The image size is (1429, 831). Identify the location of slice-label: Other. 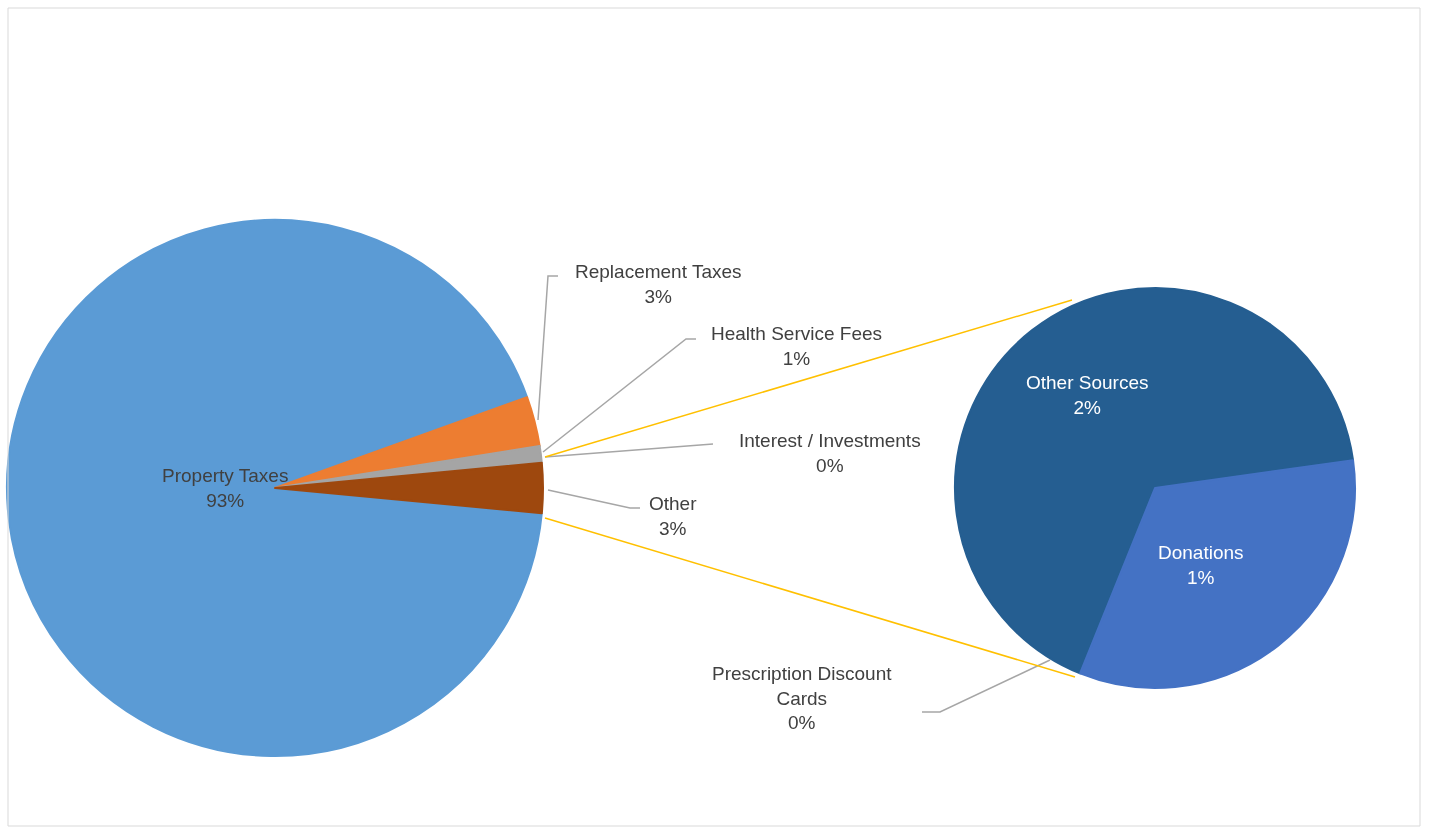
(673, 503).